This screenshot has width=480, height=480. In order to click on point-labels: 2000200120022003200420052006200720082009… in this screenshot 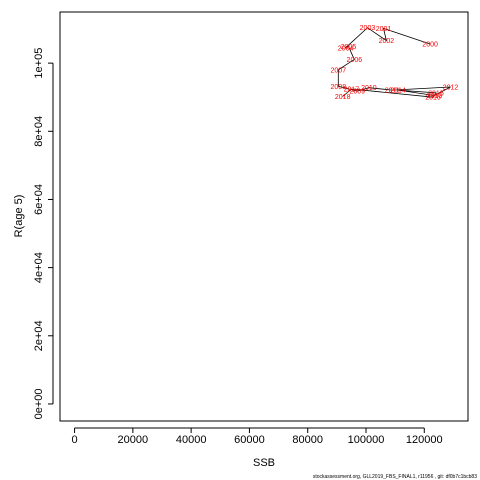, I will do `click(395, 63)`.